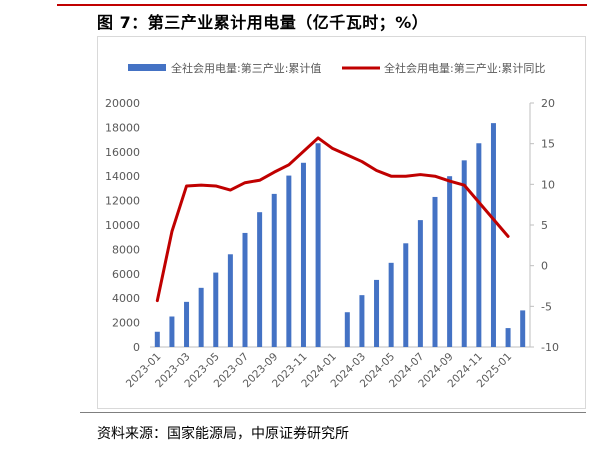 The height and width of the screenshot is (452, 599). What do you see at coordinates (464, 68) in the screenshot?
I see `legend-line-label: 全社会用电量:第三产业:累计同比` at bounding box center [464, 68].